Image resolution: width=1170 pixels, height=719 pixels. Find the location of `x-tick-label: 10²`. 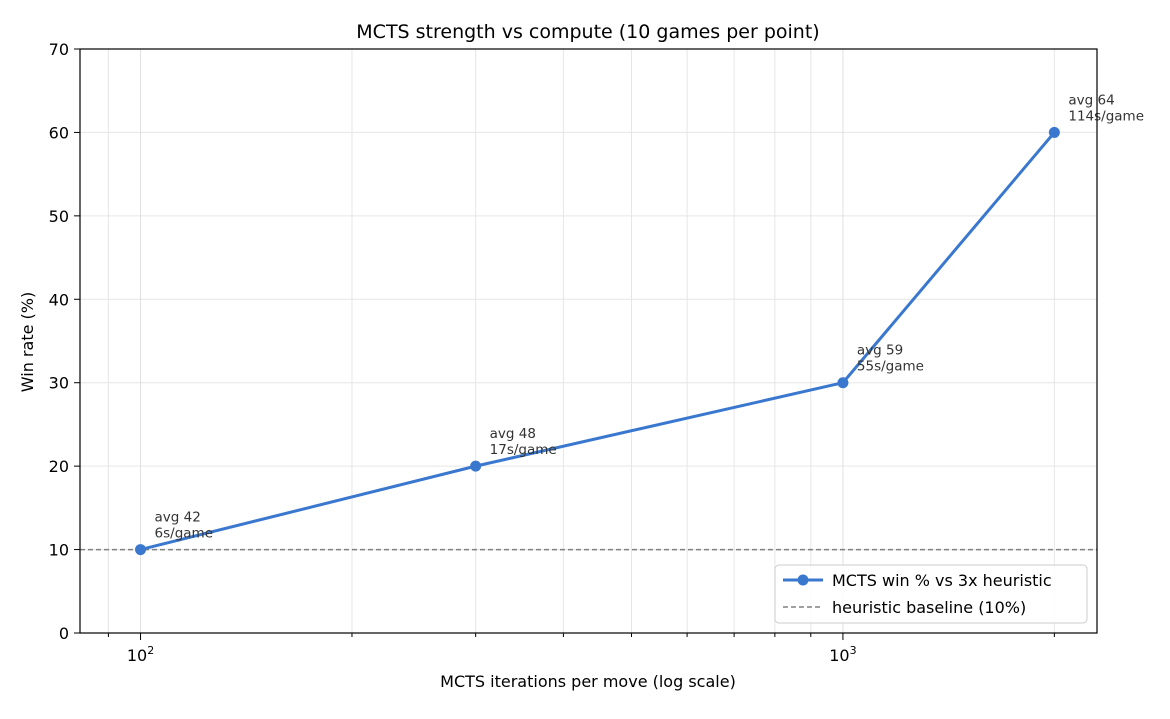

x-tick-label: 10² is located at coordinates (140, 654).